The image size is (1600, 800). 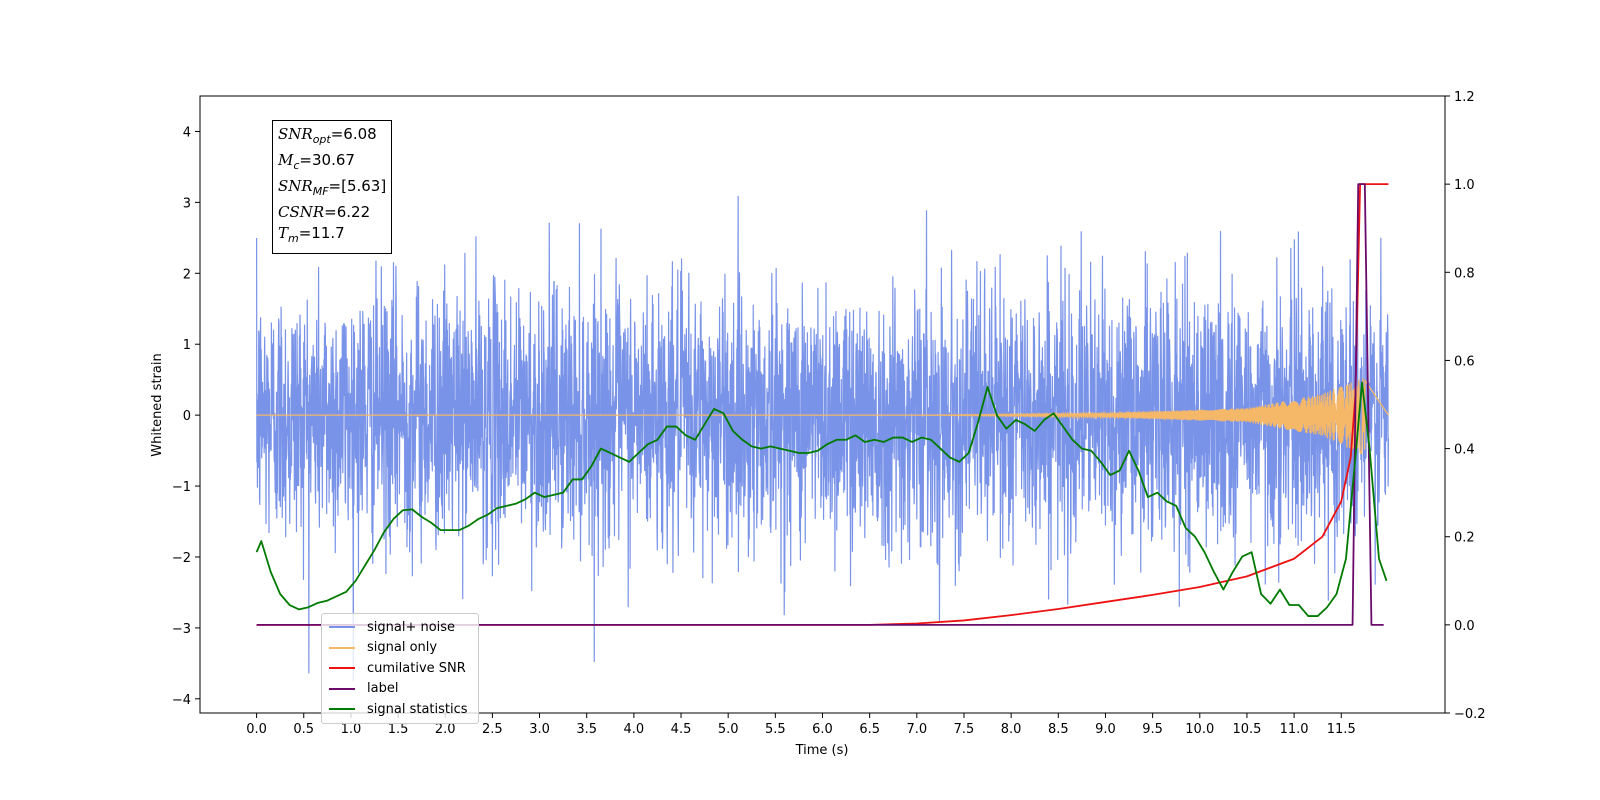 I want to click on stat-line: Tm=11.7, so click(x=332, y=236).